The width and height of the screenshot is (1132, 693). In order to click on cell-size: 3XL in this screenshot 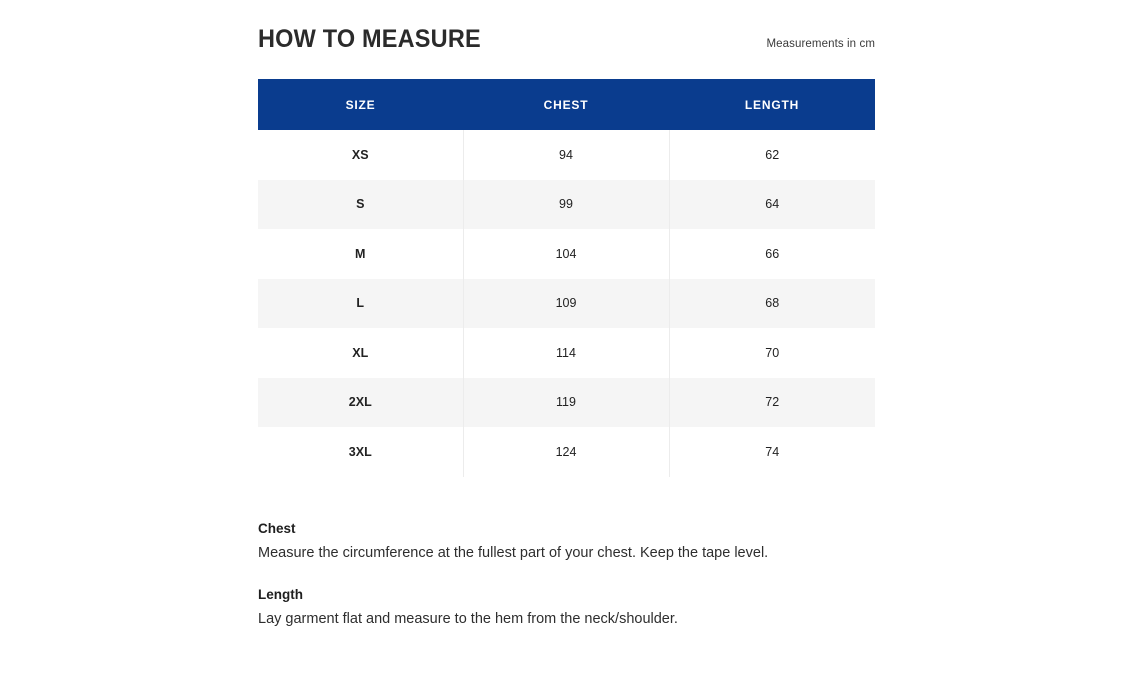, I will do `click(360, 451)`.